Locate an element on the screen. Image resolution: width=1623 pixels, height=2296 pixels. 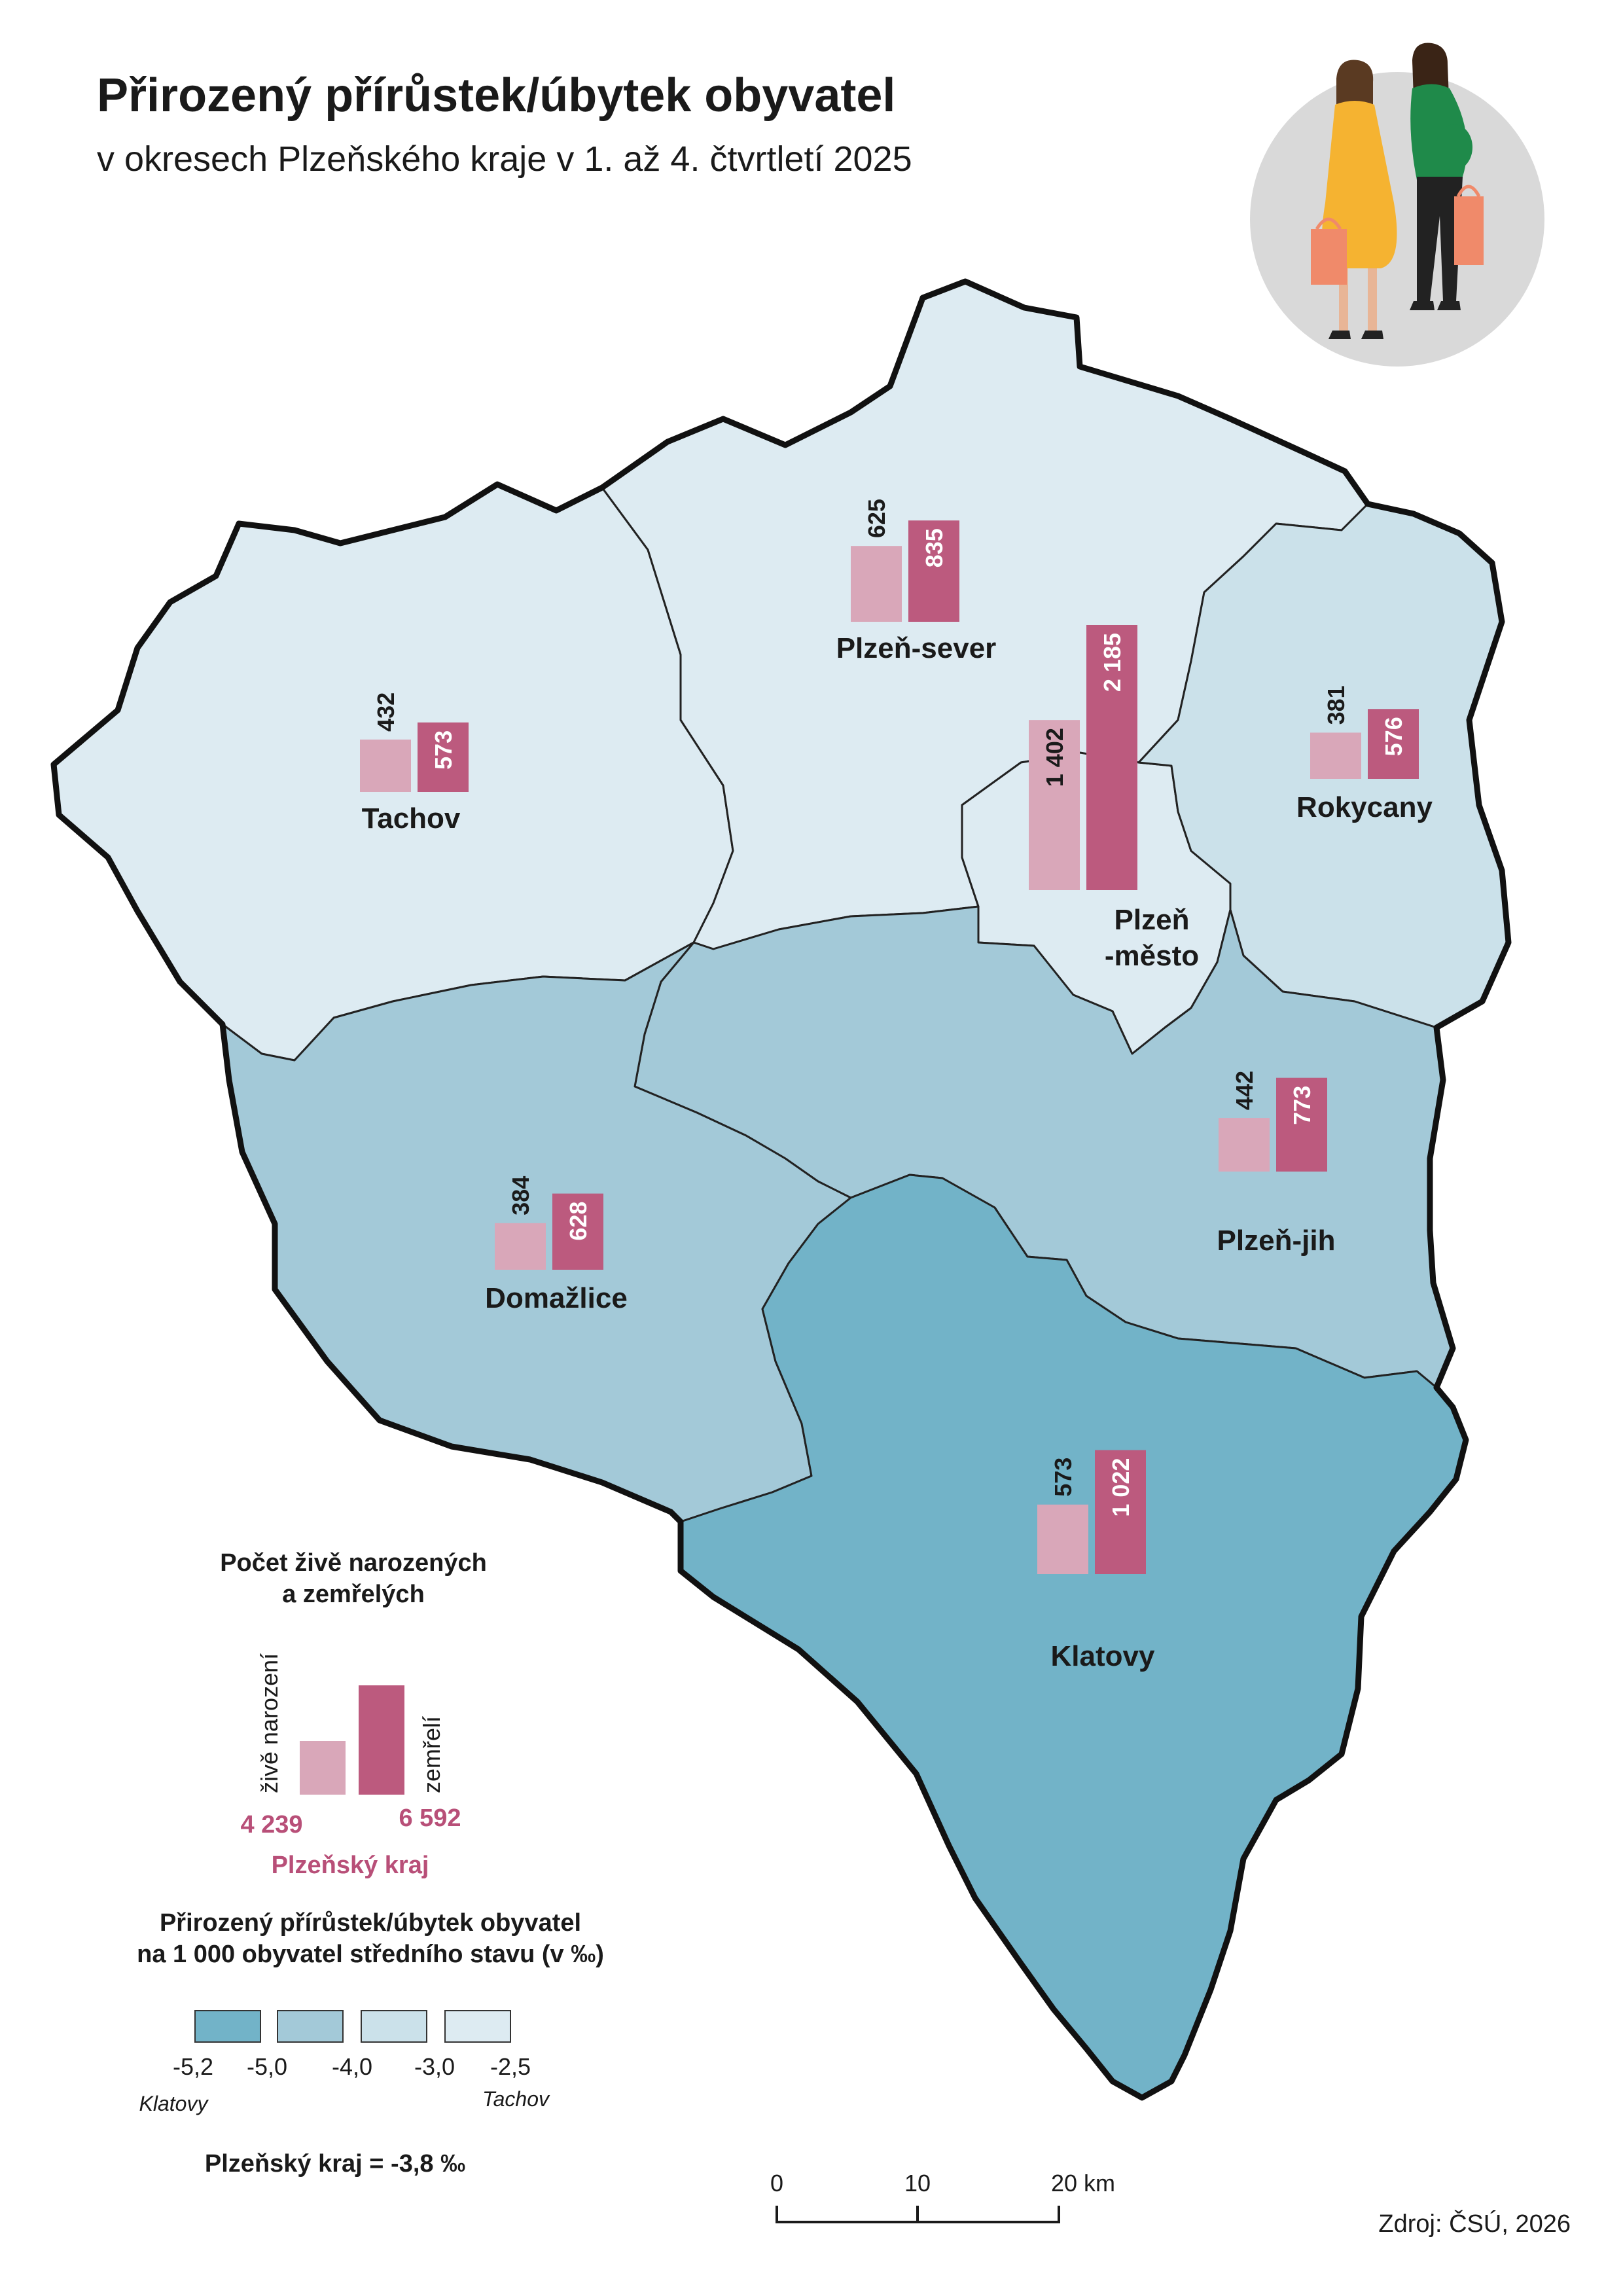
legend-died-label: zemřelí is located at coordinates (431, 1754).